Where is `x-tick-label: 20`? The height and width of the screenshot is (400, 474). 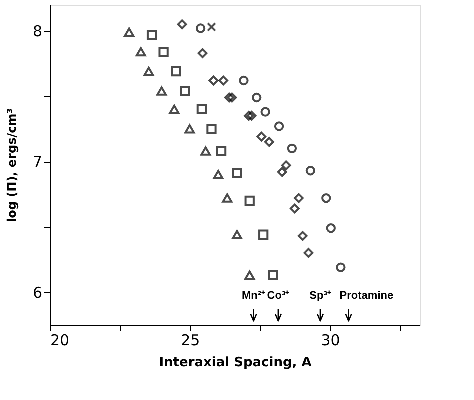
x-tick-label: 20 is located at coordinates (60, 341).